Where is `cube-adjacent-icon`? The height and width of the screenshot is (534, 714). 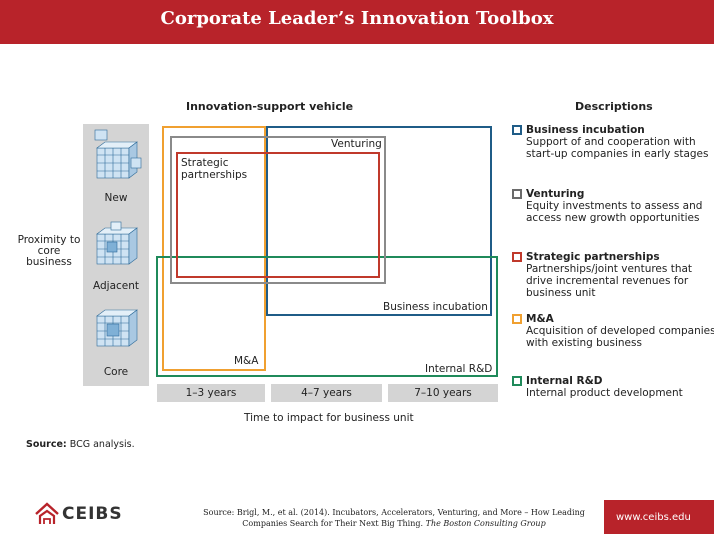 cube-adjacent-icon is located at coordinates (117, 243).